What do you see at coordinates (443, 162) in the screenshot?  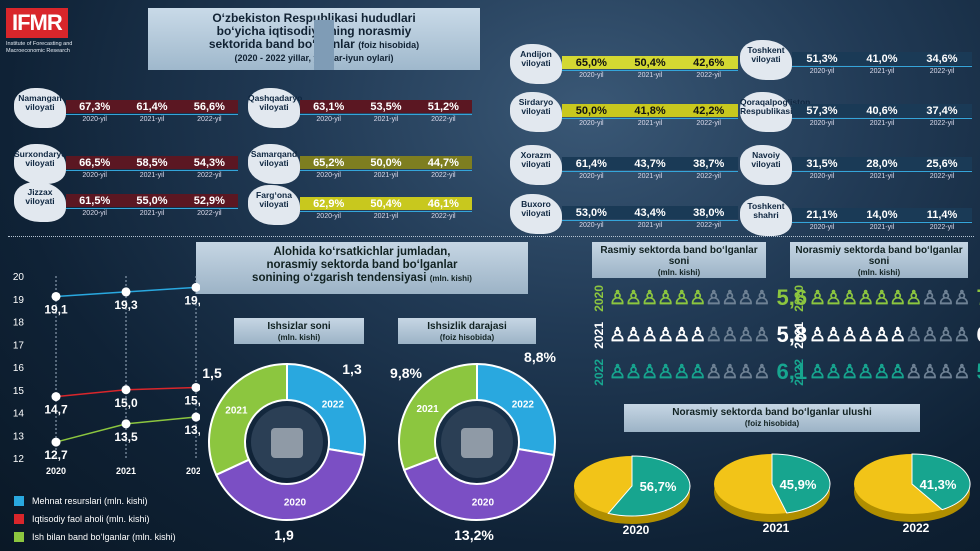 I see `value-2022: 44,7%` at bounding box center [443, 162].